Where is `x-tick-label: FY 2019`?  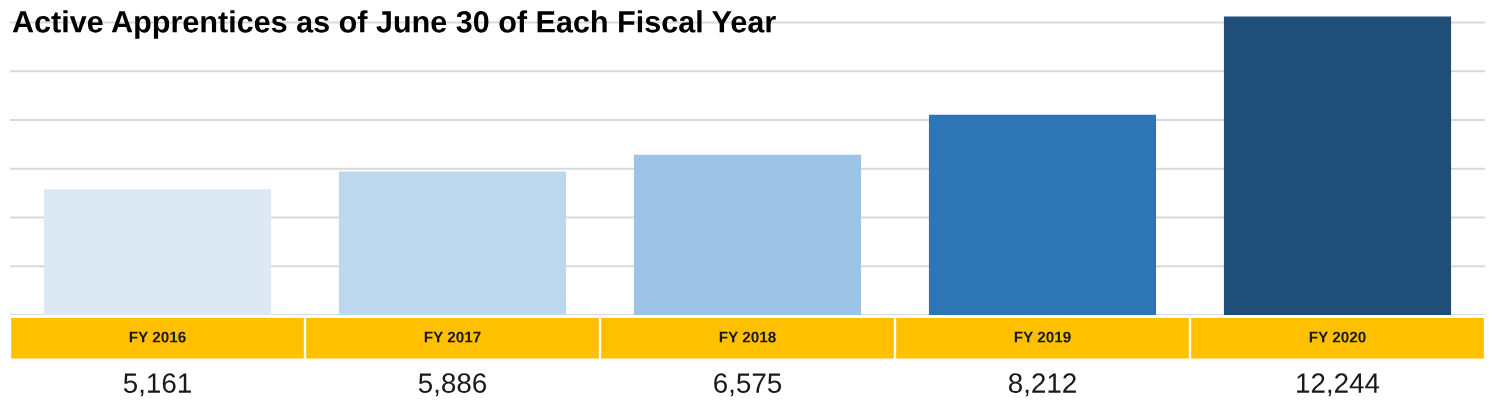 x-tick-label: FY 2019 is located at coordinates (1042, 337).